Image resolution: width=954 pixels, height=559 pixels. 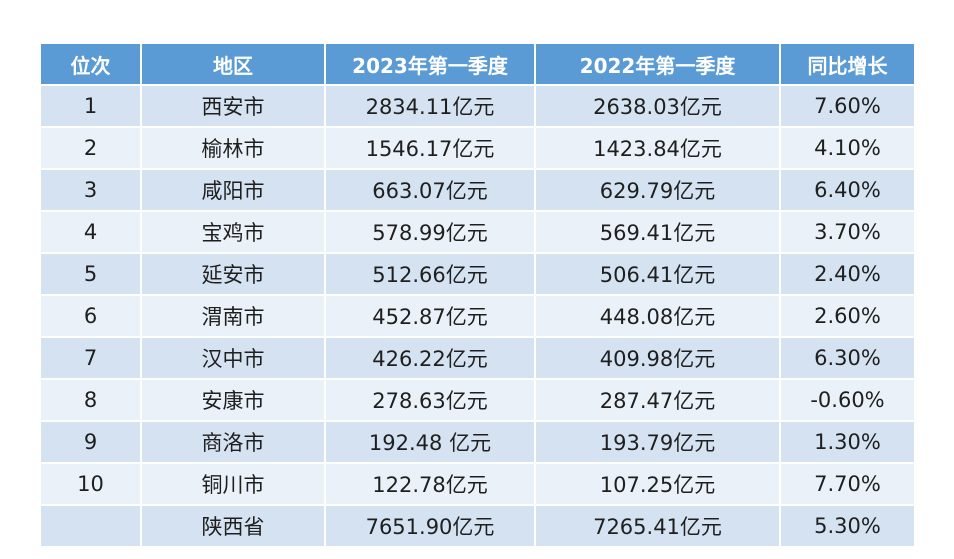 What do you see at coordinates (658, 317) in the screenshot?
I see `cell-q1-2022: 448.08亿元` at bounding box center [658, 317].